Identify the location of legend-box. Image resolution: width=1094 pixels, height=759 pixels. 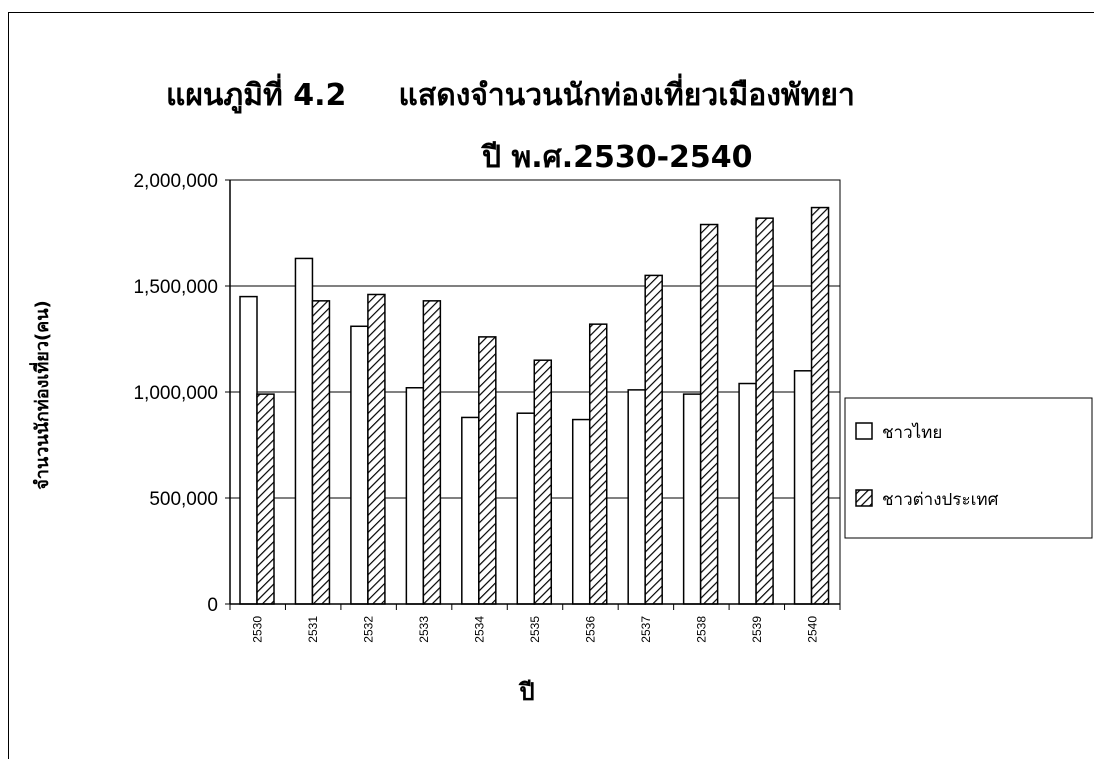
(968, 468).